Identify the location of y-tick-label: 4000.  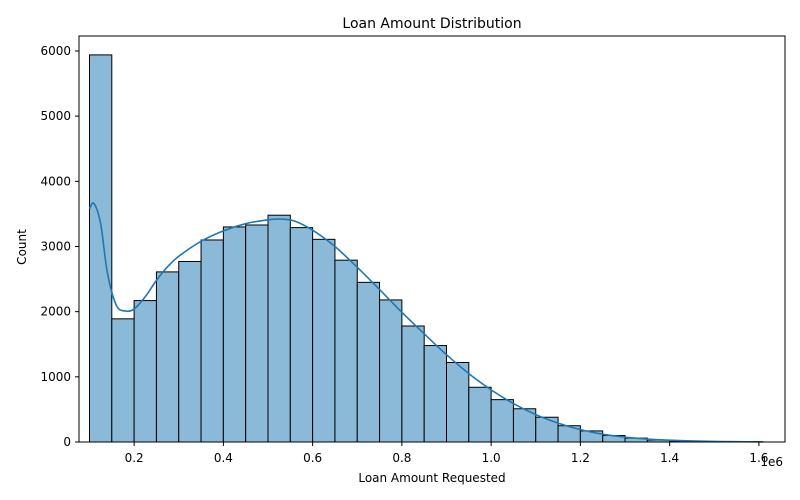
(55, 181).